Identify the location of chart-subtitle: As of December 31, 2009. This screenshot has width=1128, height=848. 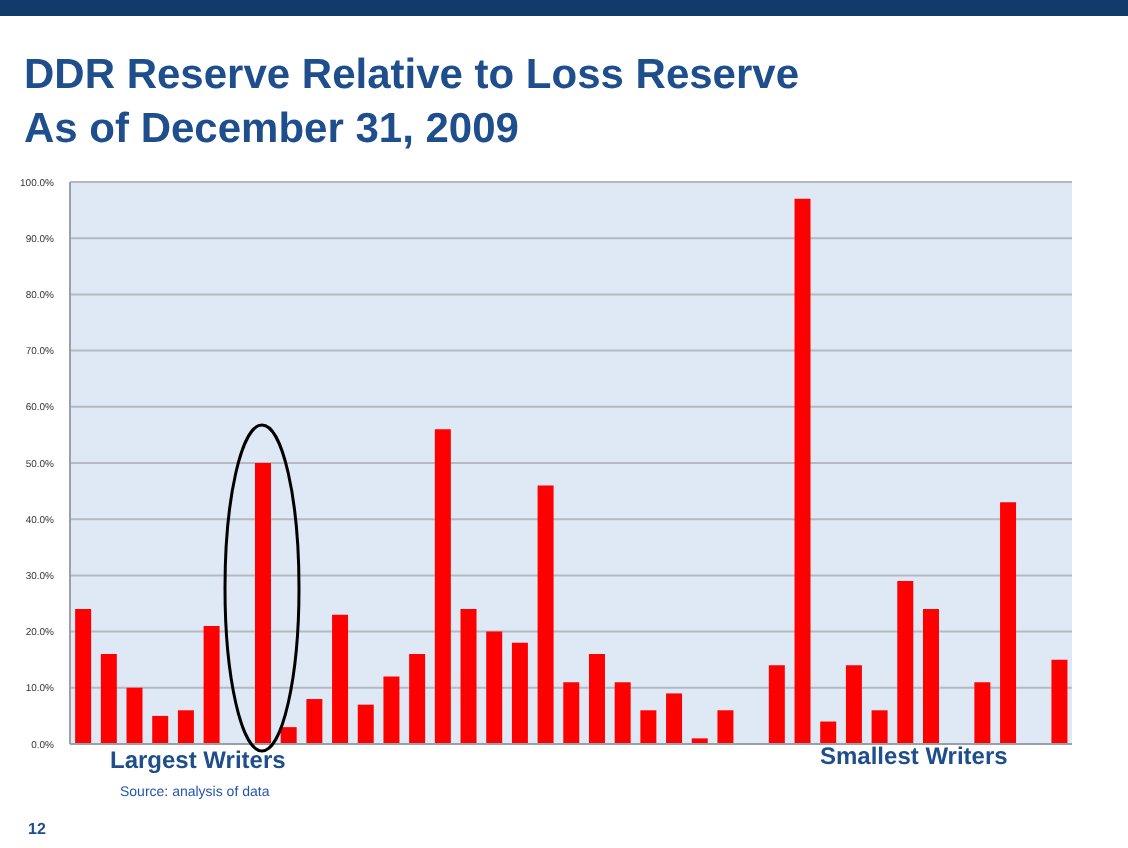
(272, 130).